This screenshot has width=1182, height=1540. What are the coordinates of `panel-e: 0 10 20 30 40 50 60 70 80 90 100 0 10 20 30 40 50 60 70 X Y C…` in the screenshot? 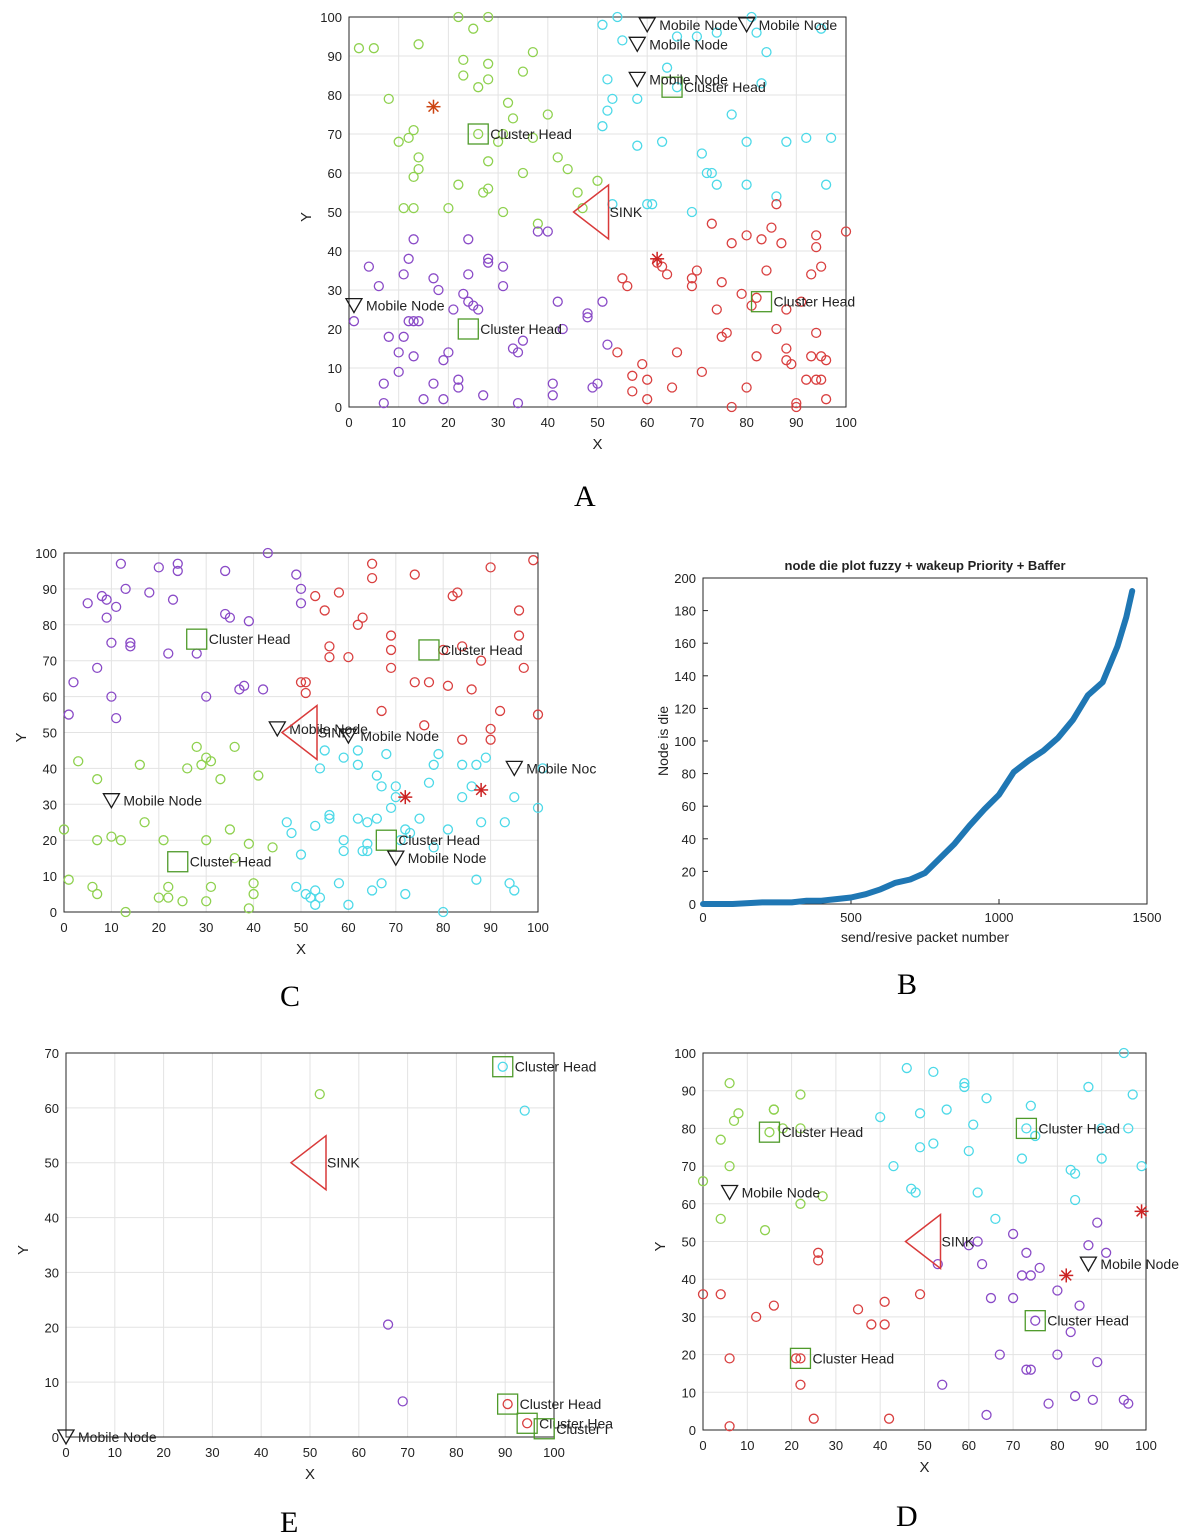 It's located at (314, 1264).